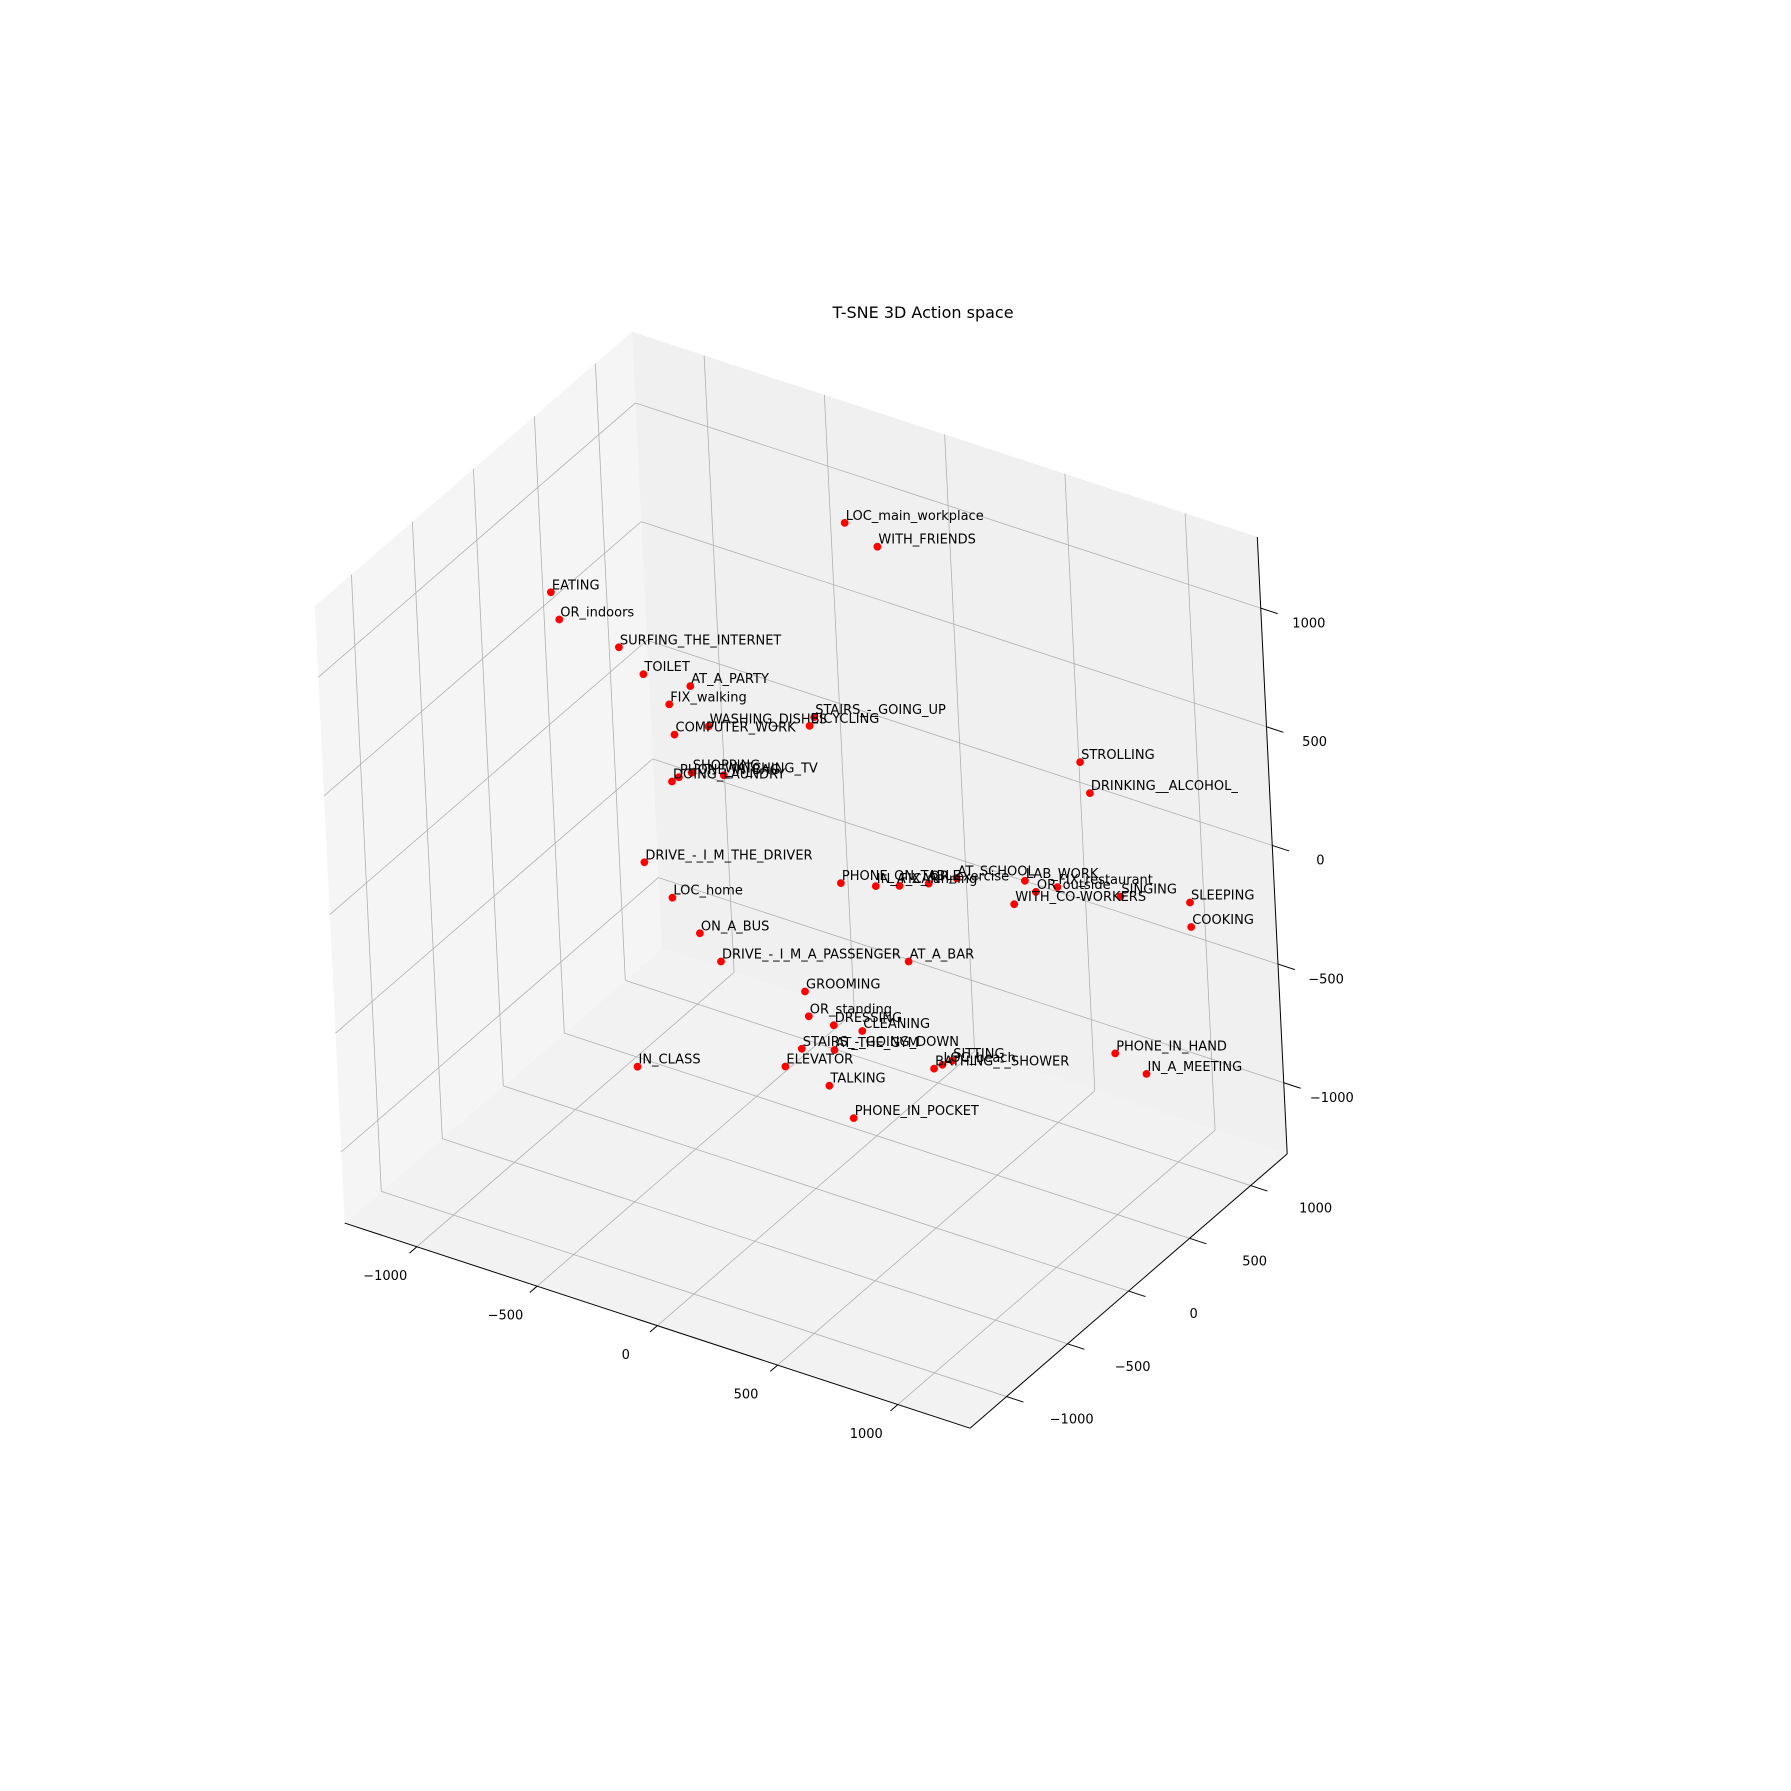  I want to click on y-tick-label: 500, so click(1254, 1261).